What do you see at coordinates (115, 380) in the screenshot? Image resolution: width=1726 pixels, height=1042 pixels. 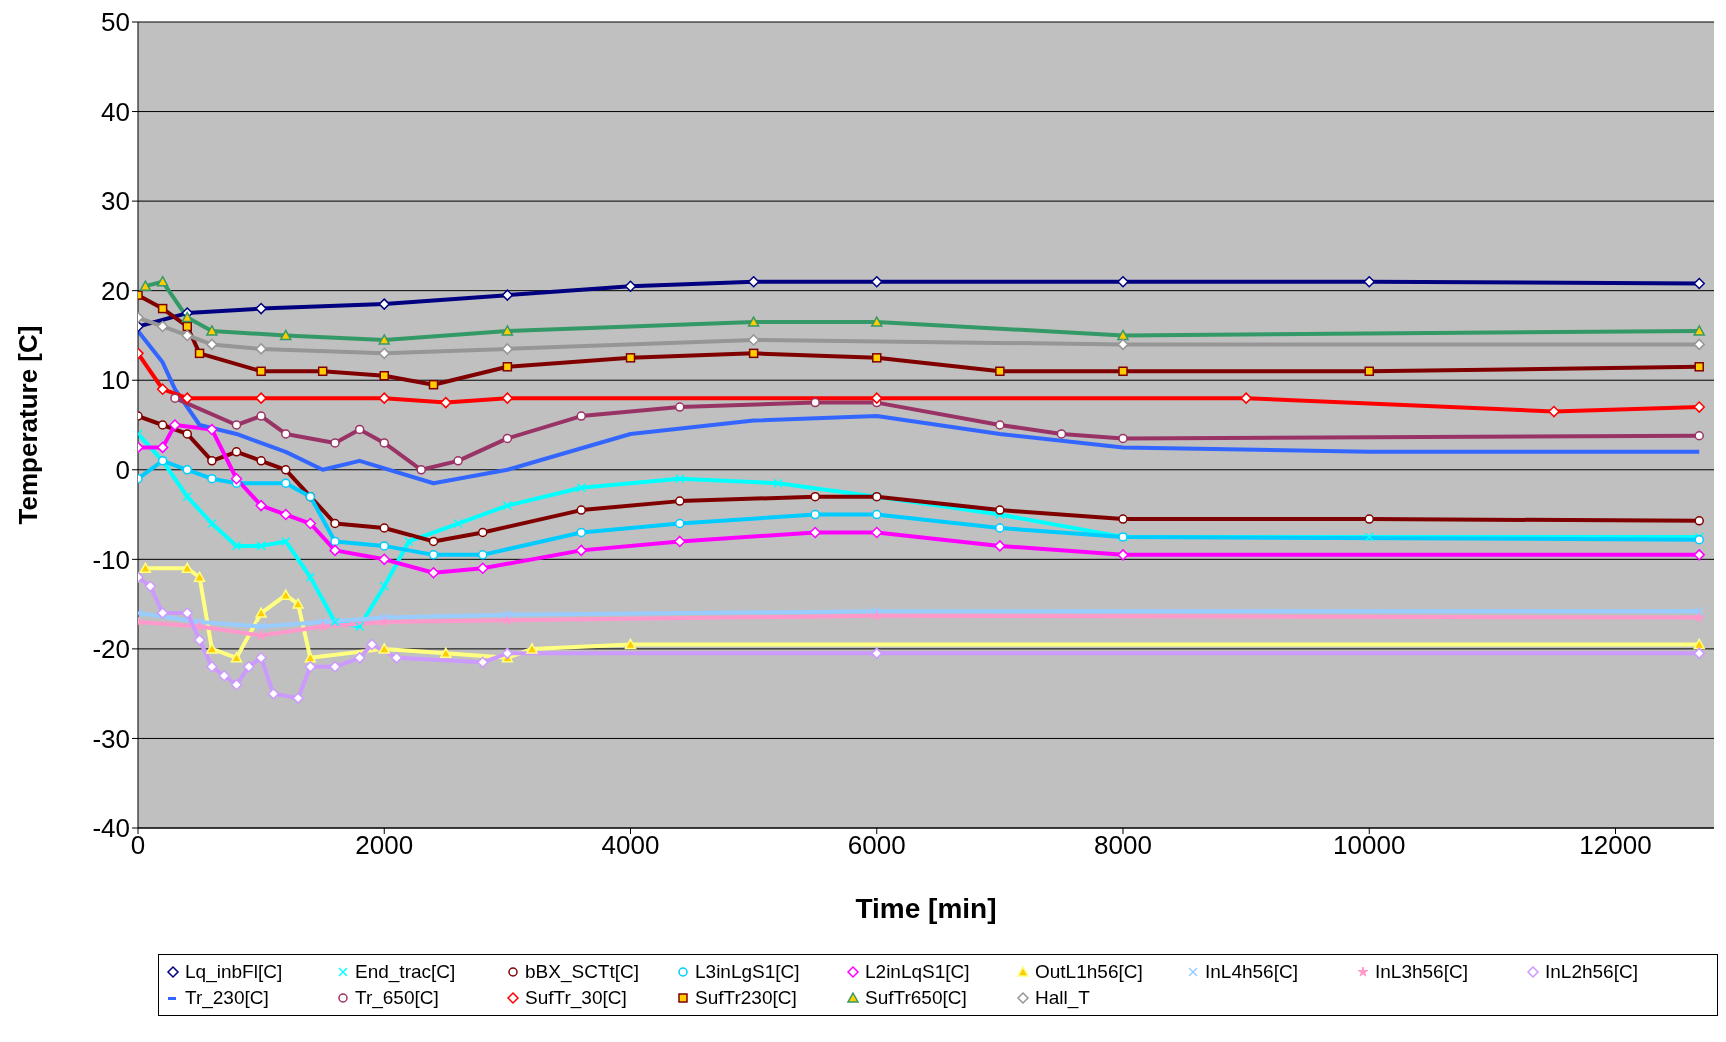 I see `y-tick-label: 10` at bounding box center [115, 380].